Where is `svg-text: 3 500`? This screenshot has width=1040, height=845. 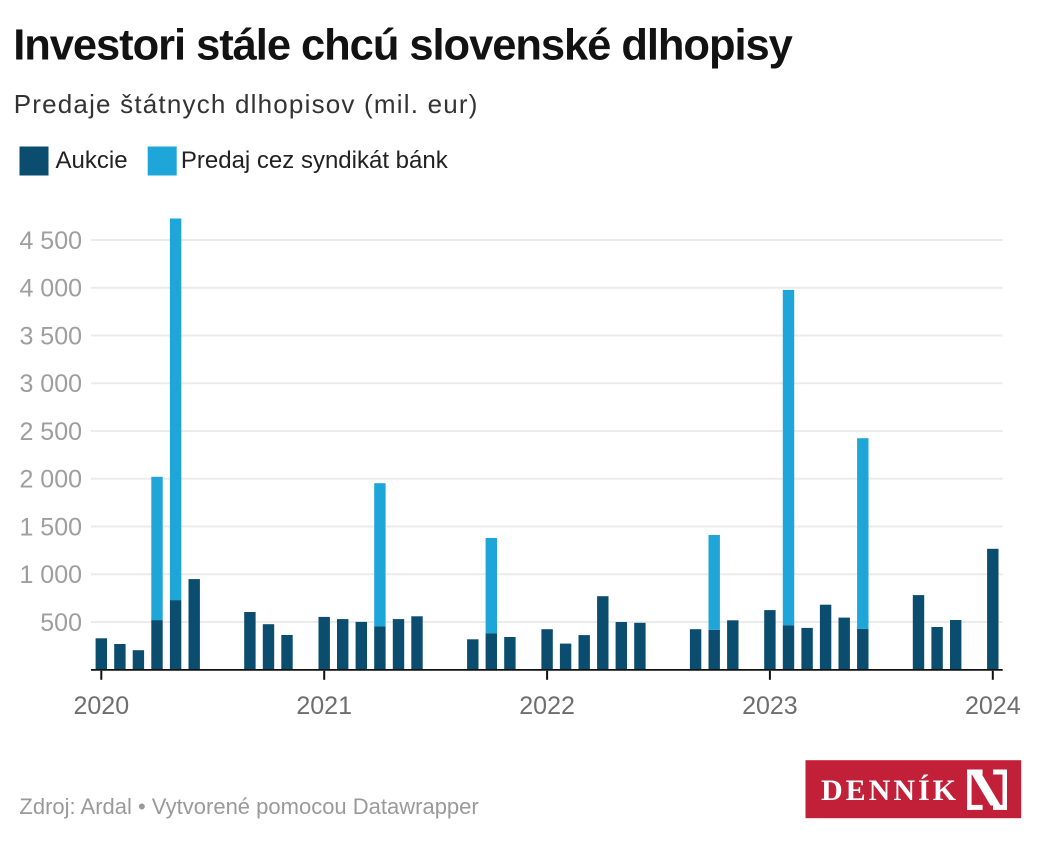
svg-text: 3 500 is located at coordinates (50, 336).